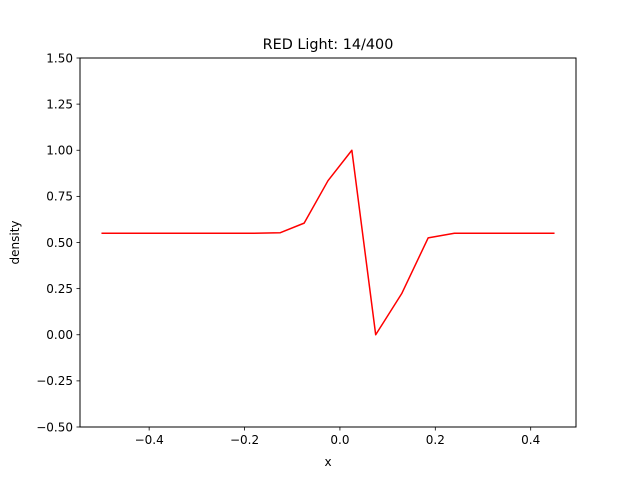 Image resolution: width=640 pixels, height=484 pixels. I want to click on x-tick-label: 0.4, so click(530, 440).